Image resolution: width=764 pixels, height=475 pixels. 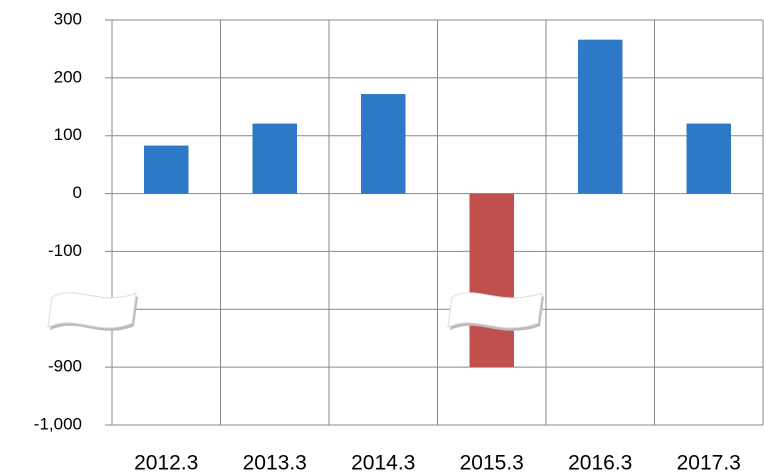 What do you see at coordinates (65, 250) in the screenshot?
I see `y-tick-label: -100` at bounding box center [65, 250].